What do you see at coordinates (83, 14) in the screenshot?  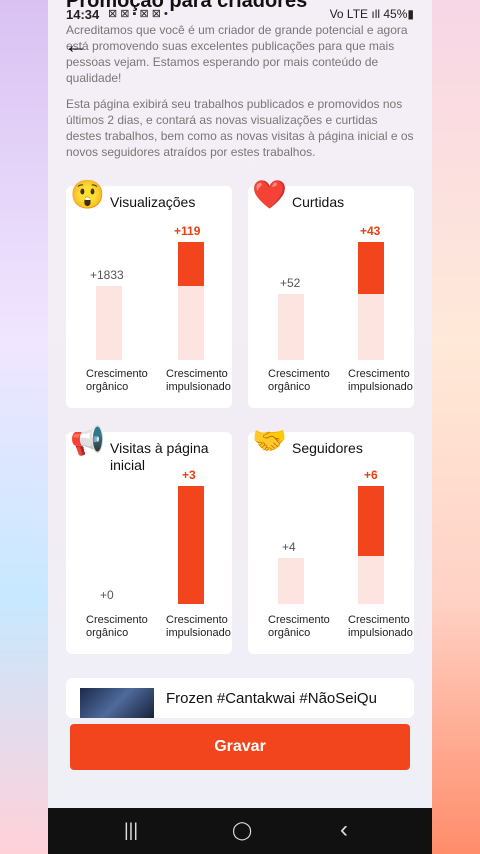 I see `status-time: 14:34` at bounding box center [83, 14].